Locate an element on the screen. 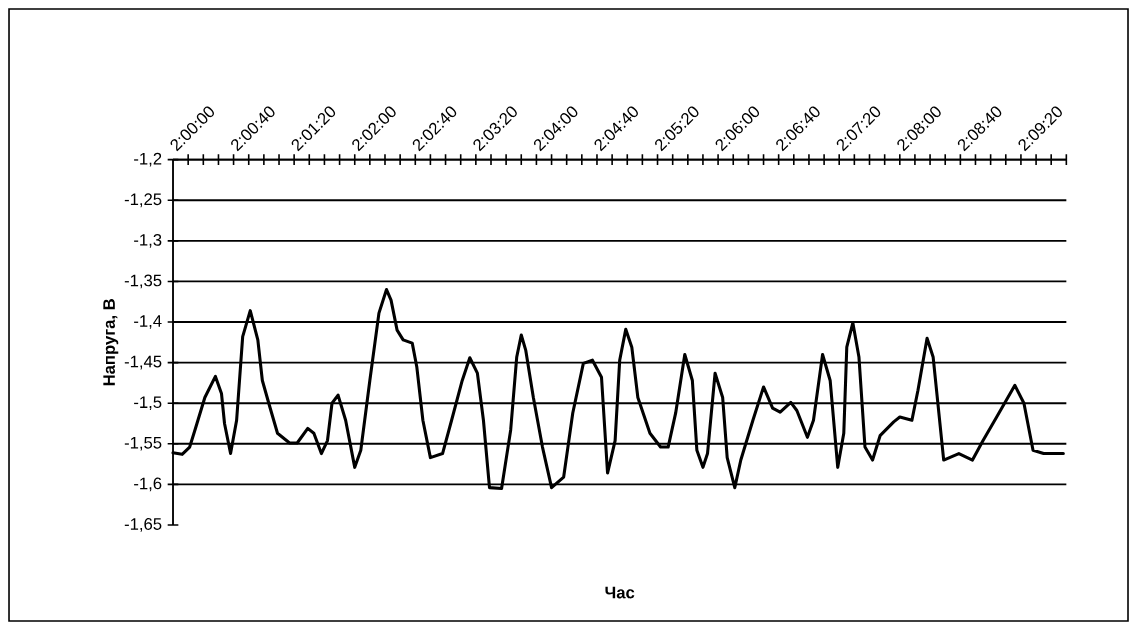 The width and height of the screenshot is (1131, 624). x-axis-title: Час is located at coordinates (620, 592).